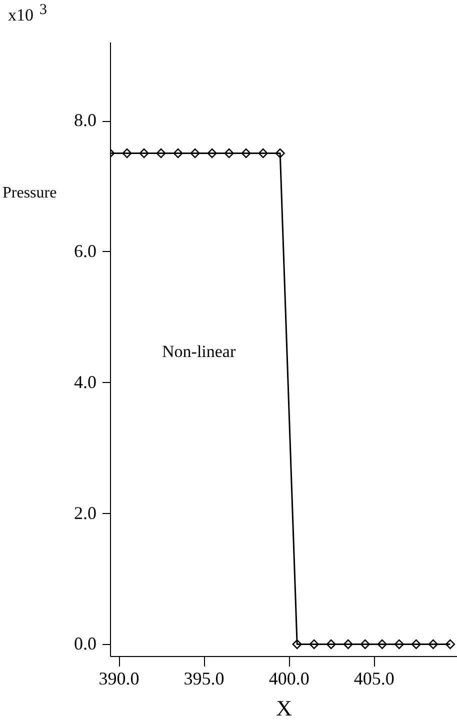 The image size is (457, 722). Describe the element at coordinates (119, 678) in the screenshot. I see `x-tick-label: 390.0` at that location.